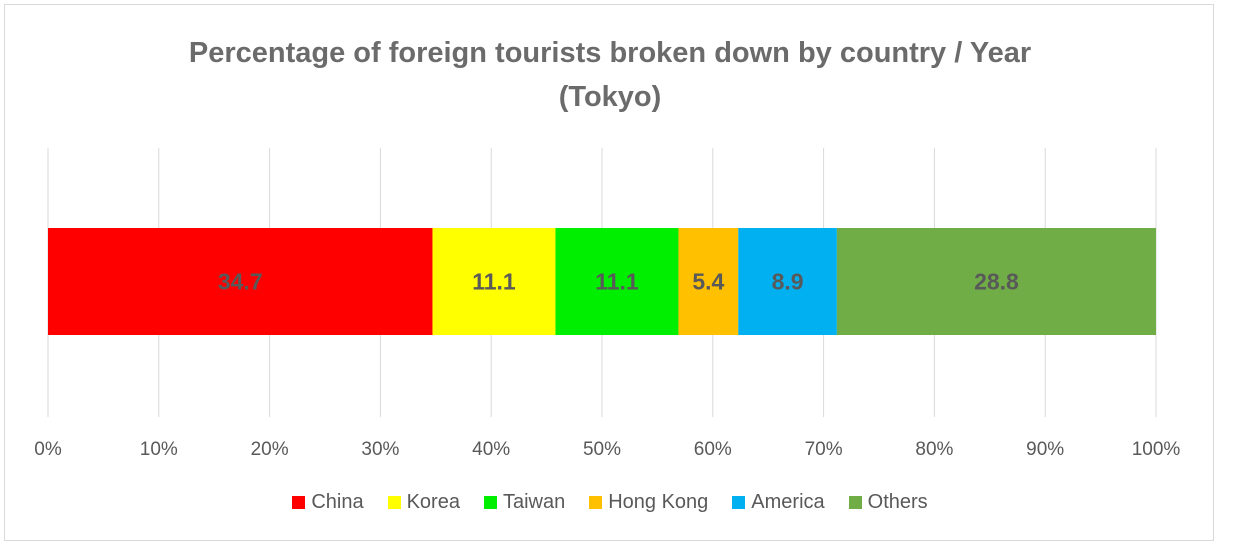  I want to click on data-label-others: 28.8, so click(996, 282).